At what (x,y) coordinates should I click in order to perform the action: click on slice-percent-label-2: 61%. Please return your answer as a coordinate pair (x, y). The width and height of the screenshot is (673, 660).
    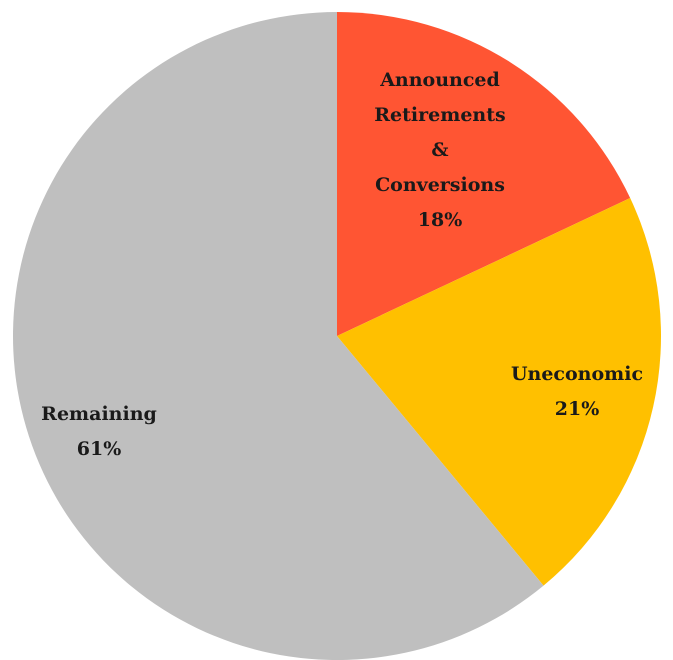
    Looking at the image, I should click on (99, 449).